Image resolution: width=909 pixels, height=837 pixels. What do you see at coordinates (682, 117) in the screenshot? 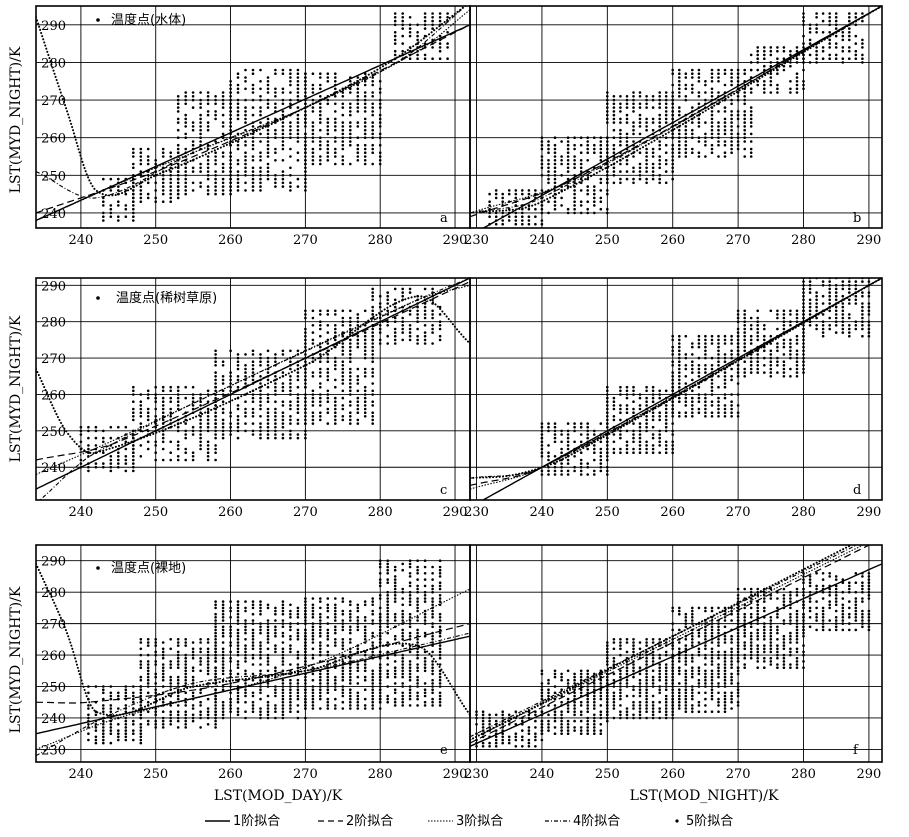
I see `fit-curve-fit1-b` at bounding box center [682, 117].